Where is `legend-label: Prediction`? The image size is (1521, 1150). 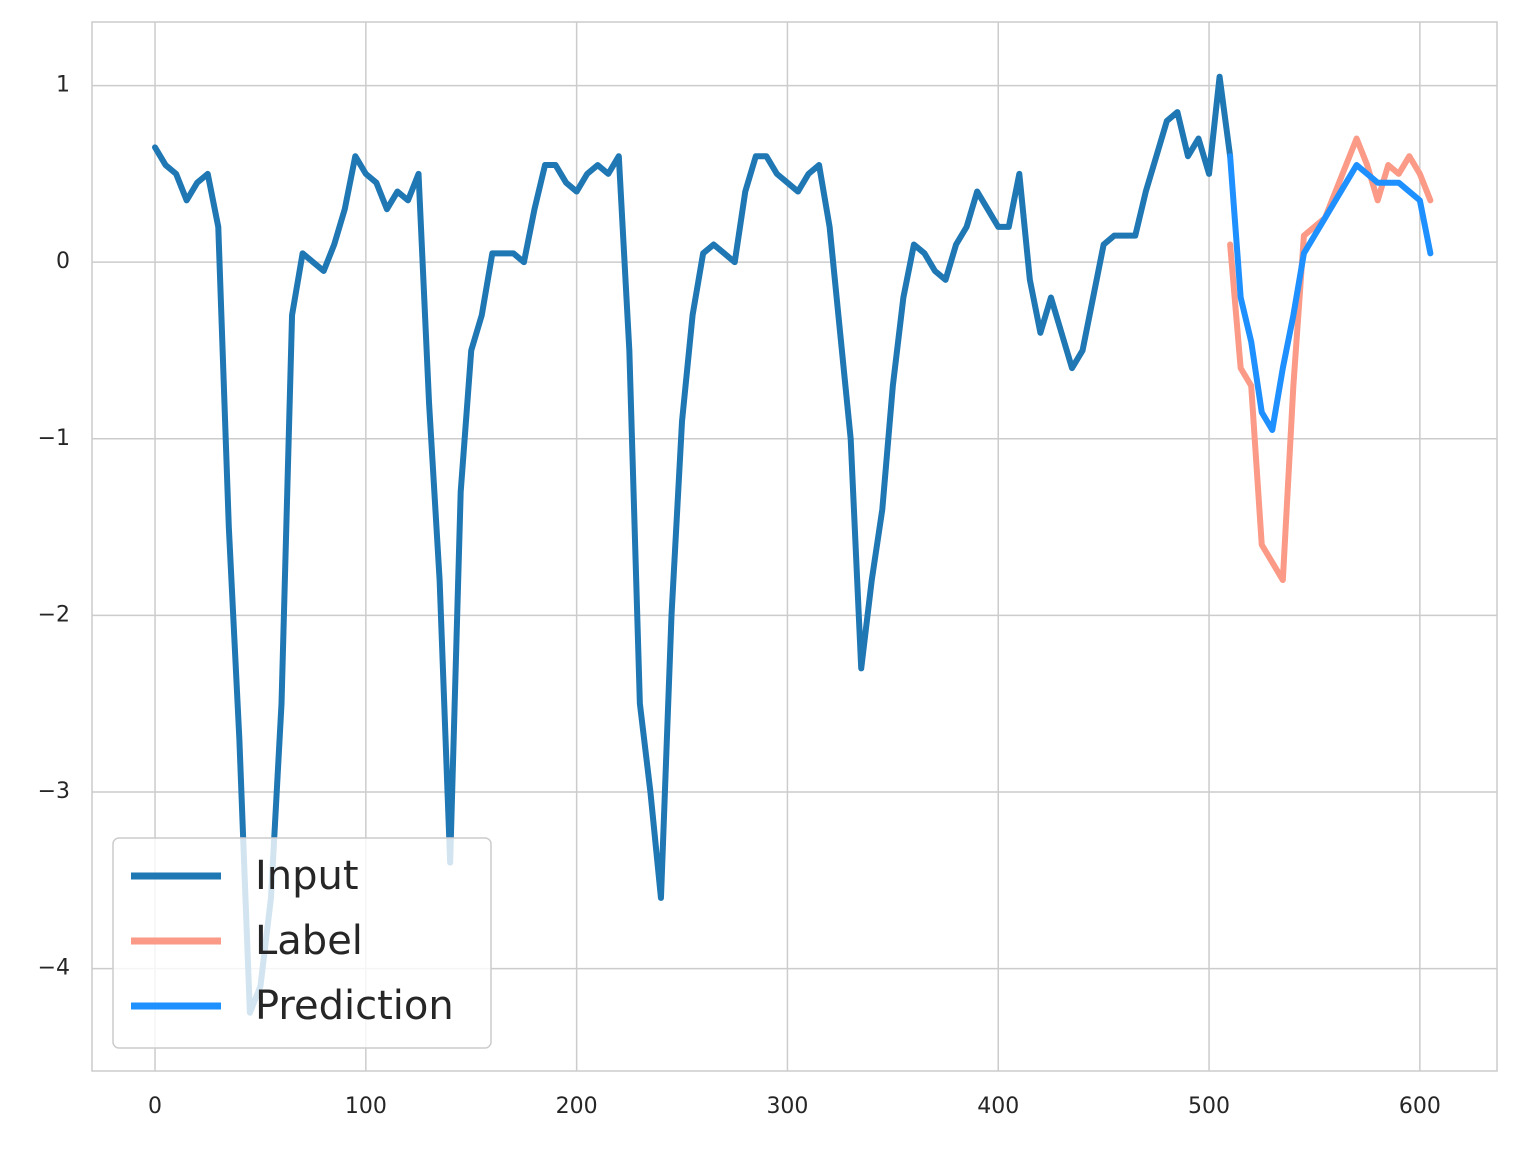 legend-label: Prediction is located at coordinates (354, 1006).